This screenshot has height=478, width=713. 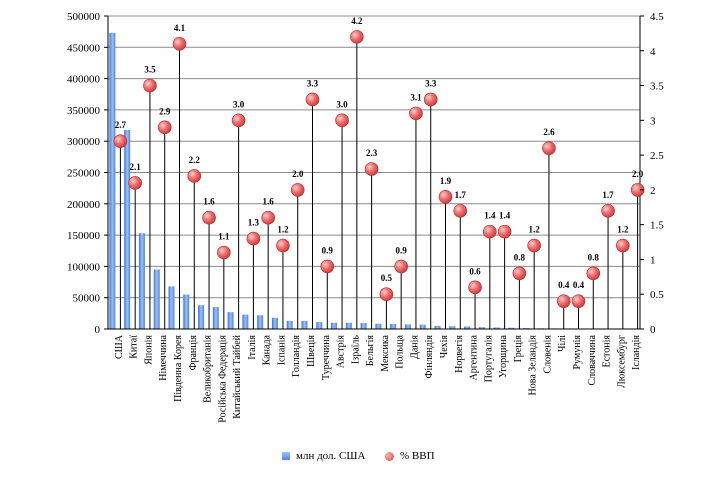 I want to click on data-label: 1.7, so click(x=461, y=195).